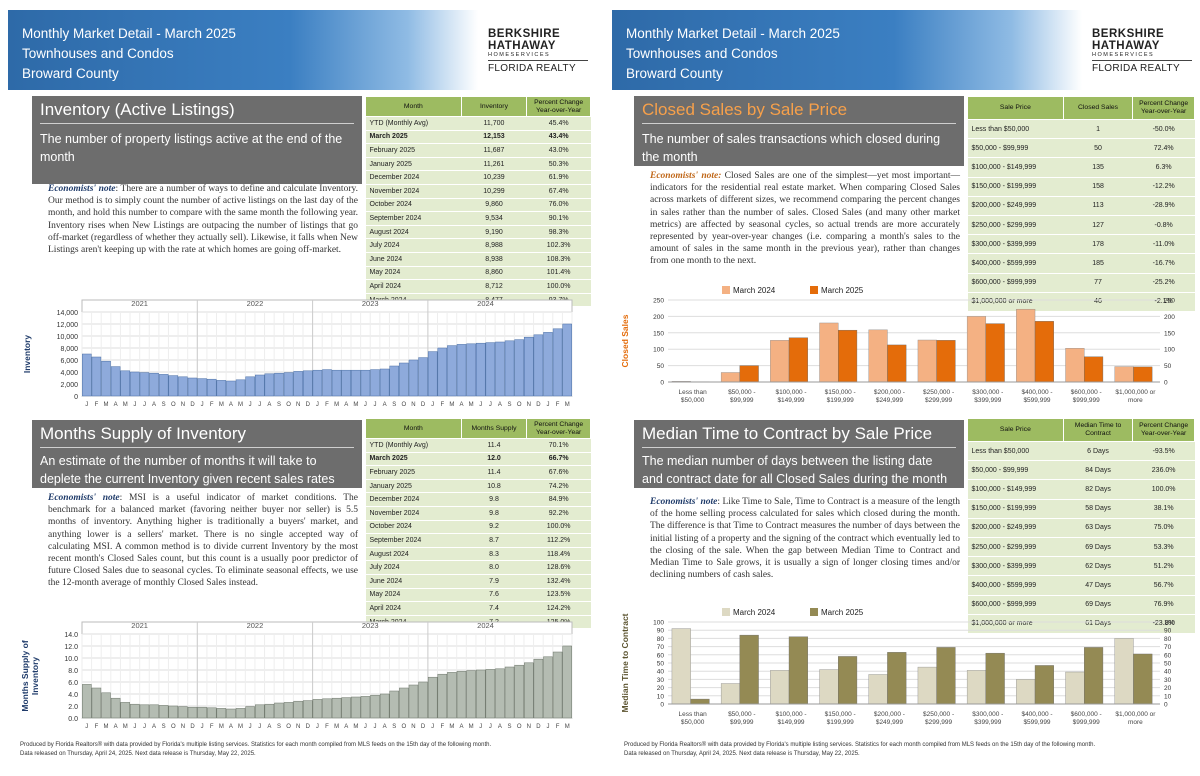 The height and width of the screenshot is (776, 1200). What do you see at coordinates (1142, 56) in the screenshot?
I see `logo-line3: HOMESERVICES` at bounding box center [1142, 56].